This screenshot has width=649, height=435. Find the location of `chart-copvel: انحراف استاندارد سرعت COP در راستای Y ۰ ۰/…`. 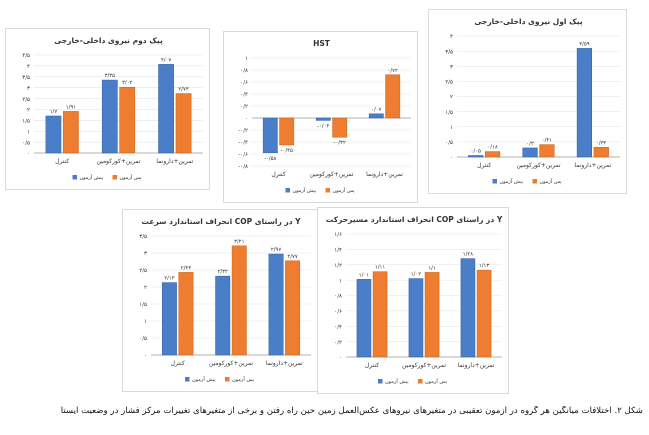

chart-copvel: انحراف استاندارد سرعت COP در راستای Y ۰ ۰/… is located at coordinates (225, 300).